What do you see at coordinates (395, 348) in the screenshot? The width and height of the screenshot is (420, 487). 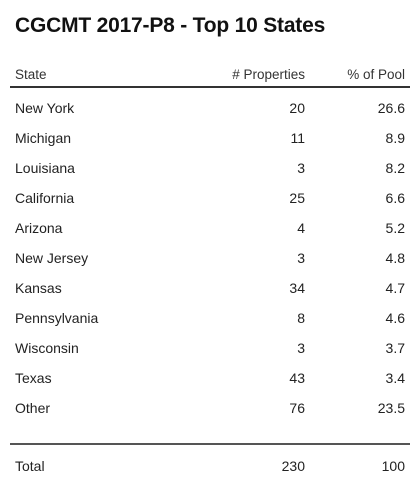 I see `cell-pool: 3.7` at bounding box center [395, 348].